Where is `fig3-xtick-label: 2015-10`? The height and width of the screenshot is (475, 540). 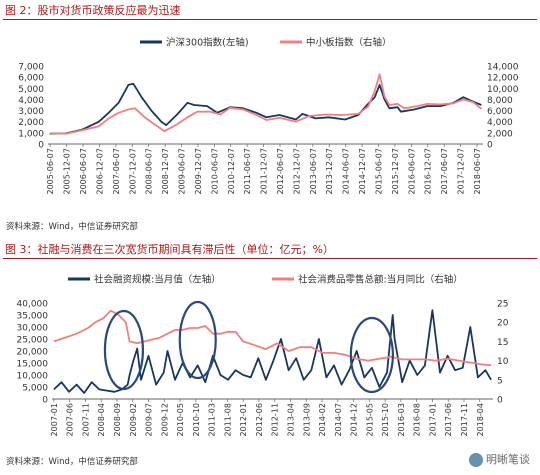
fig3-xtick-label: 2015-10 is located at coordinates (385, 419).